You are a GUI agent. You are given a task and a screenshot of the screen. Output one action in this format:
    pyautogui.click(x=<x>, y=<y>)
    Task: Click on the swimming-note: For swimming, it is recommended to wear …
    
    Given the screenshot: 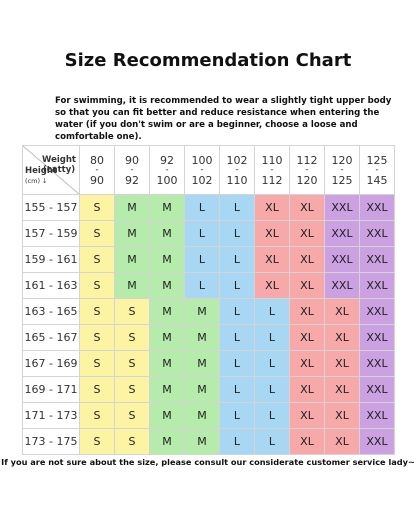 What is the action you would take?
    pyautogui.click(x=223, y=119)
    